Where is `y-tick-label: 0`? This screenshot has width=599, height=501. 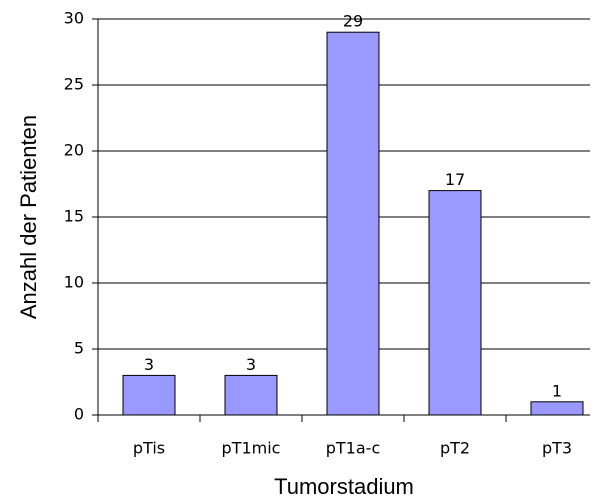
y-tick-label: 0 is located at coordinates (79, 414).